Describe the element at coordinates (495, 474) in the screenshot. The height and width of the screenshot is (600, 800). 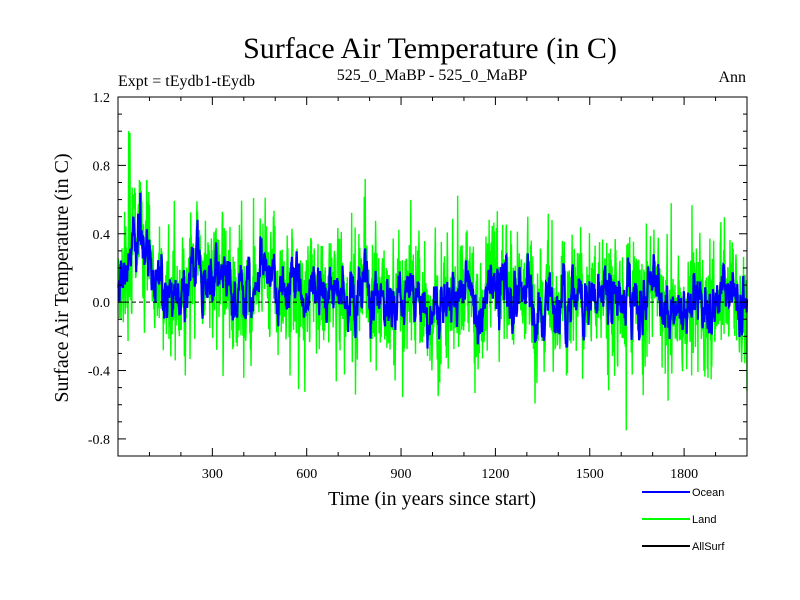
I see `x-tick-label: 1200` at that location.